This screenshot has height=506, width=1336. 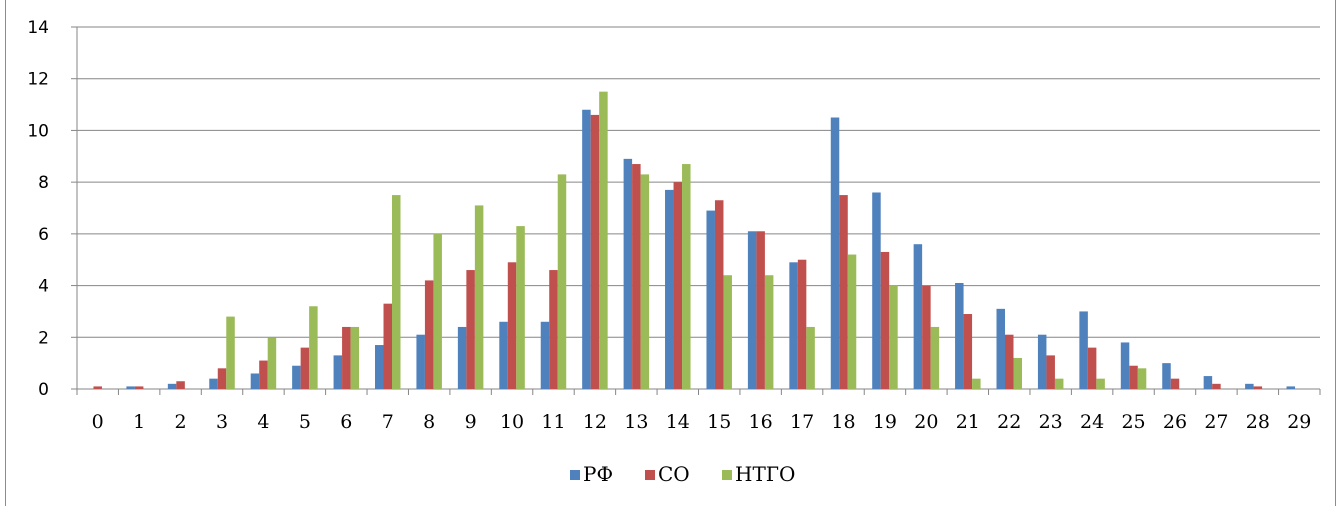 What do you see at coordinates (388, 422) in the screenshot?
I see `x-tick-label: 7` at bounding box center [388, 422].